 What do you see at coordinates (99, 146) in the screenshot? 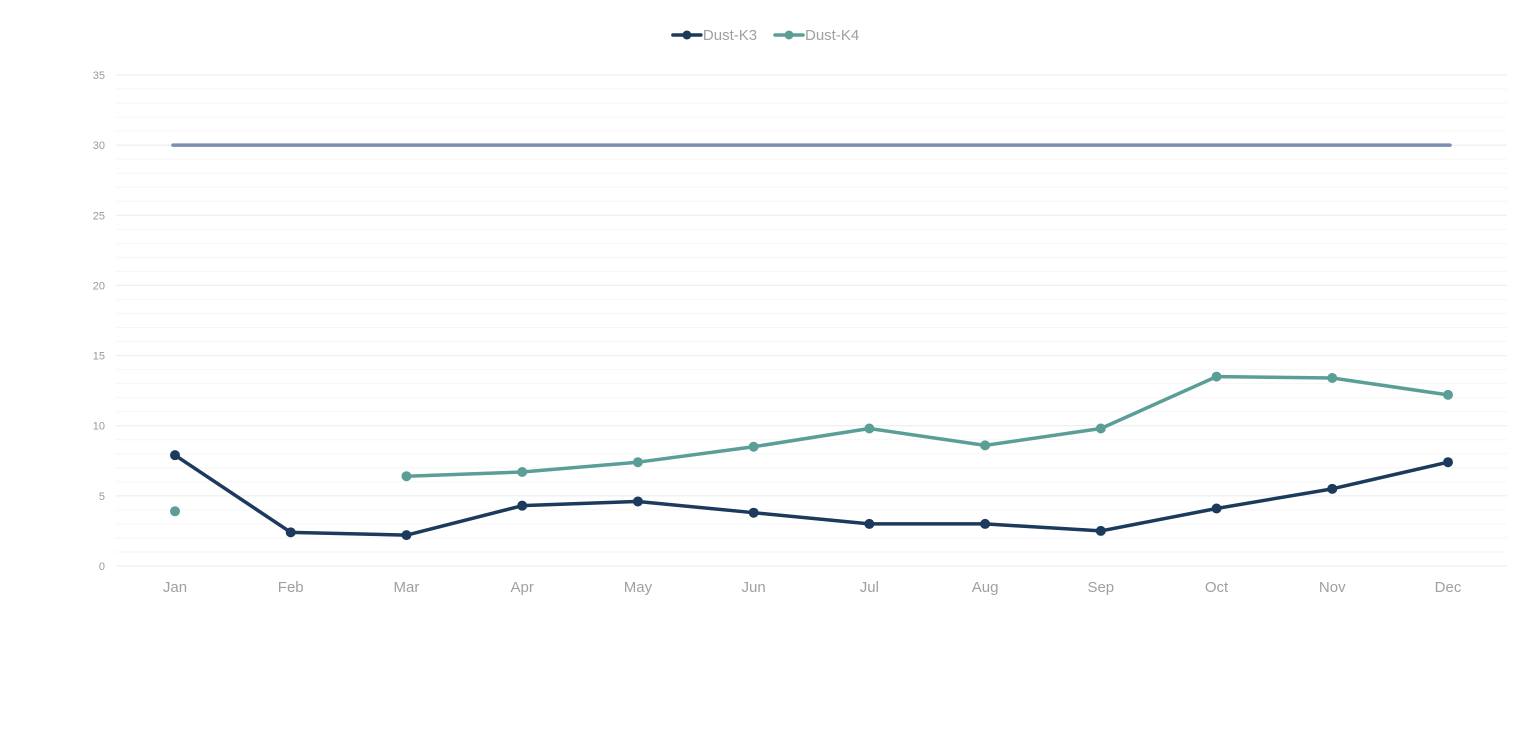
I see `y-tick-label: 30` at bounding box center [99, 146].